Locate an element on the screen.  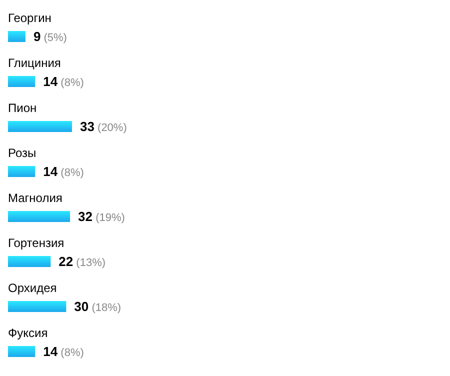
data-label: 9 (5%) is located at coordinates (50, 36).